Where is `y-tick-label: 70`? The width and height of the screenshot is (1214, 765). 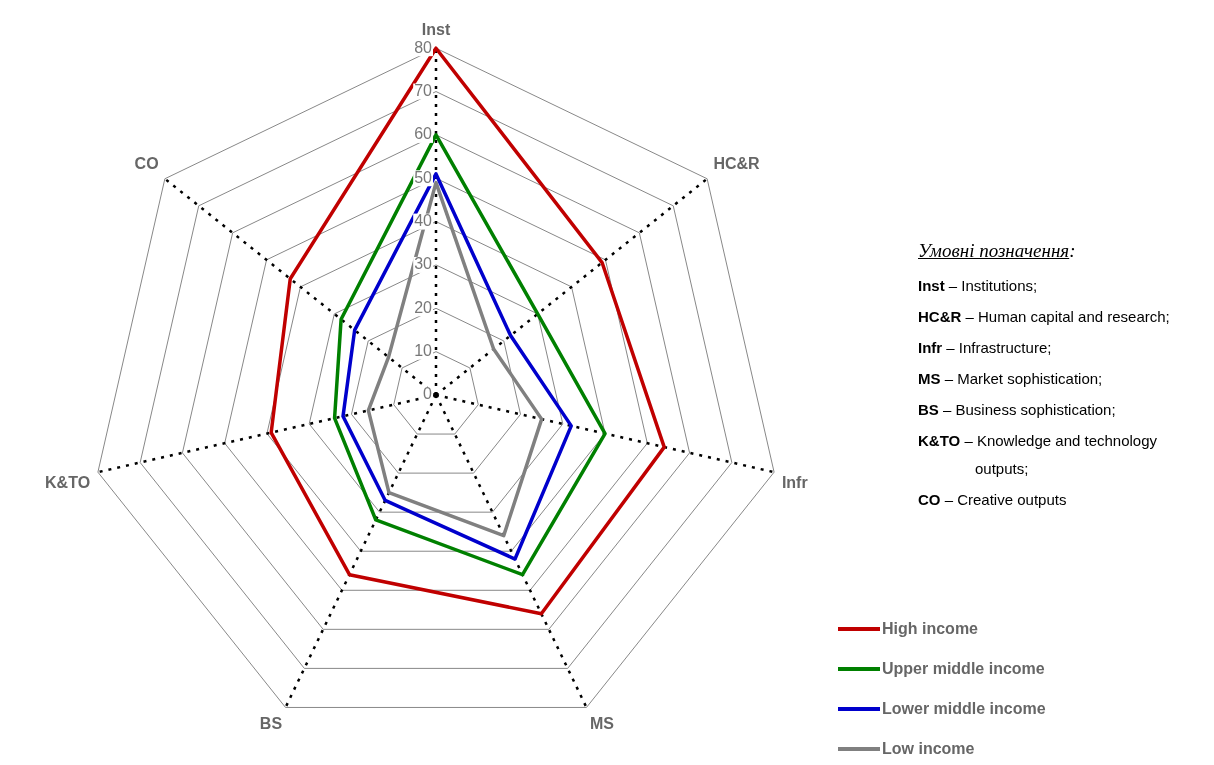 y-tick-label: 70 is located at coordinates (423, 90).